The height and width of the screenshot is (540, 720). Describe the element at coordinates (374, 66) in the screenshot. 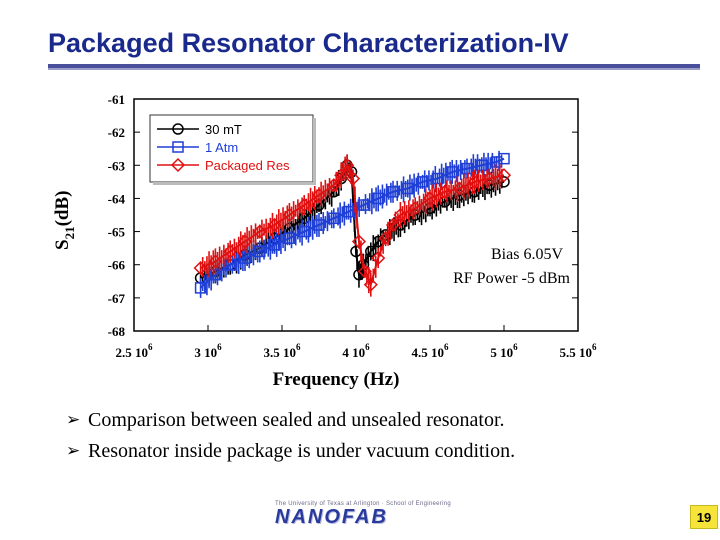

I see `title-rule` at that location.